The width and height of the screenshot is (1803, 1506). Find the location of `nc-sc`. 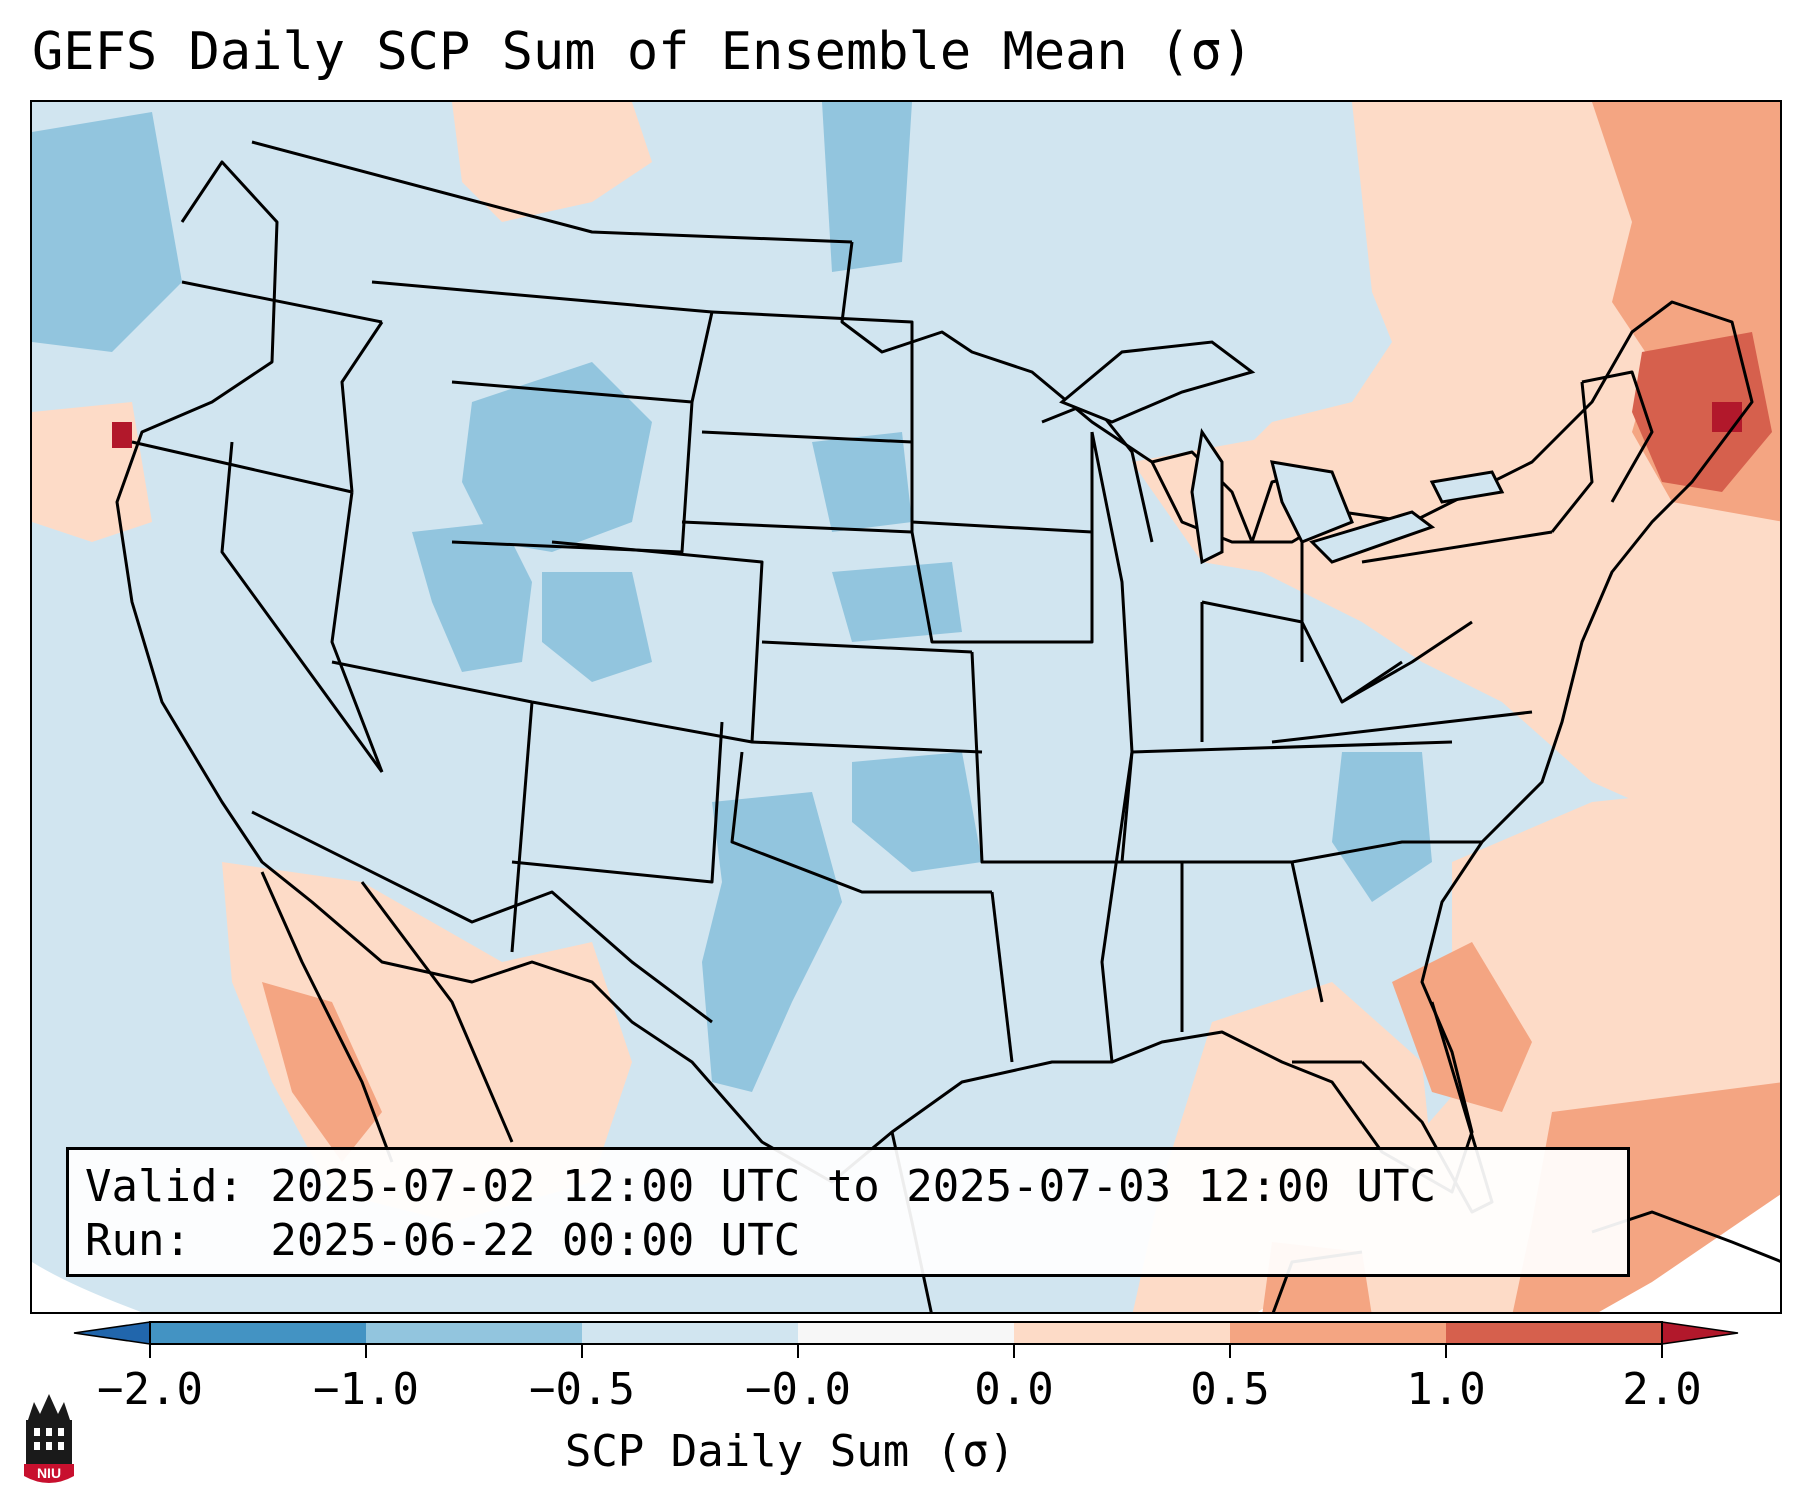

nc-sc is located at coordinates (1386, 852).